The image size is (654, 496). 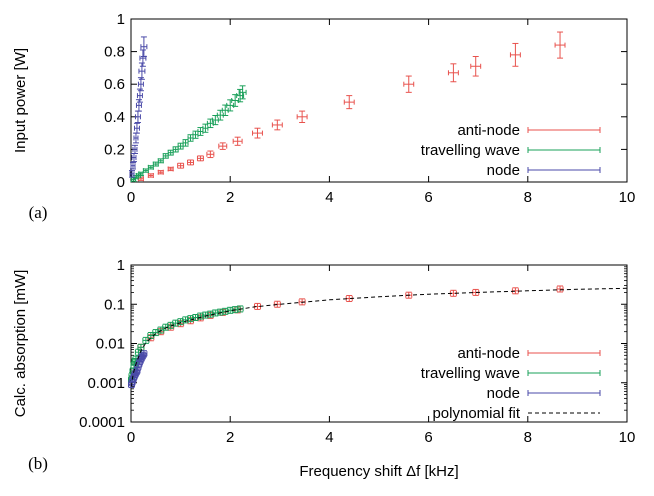 I want to click on series-anti-node, so click(x=350, y=318).